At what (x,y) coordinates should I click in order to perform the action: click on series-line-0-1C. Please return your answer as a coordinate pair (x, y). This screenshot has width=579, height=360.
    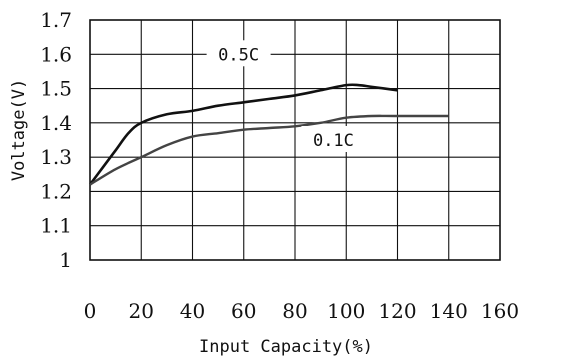
    Looking at the image, I should click on (269, 150).